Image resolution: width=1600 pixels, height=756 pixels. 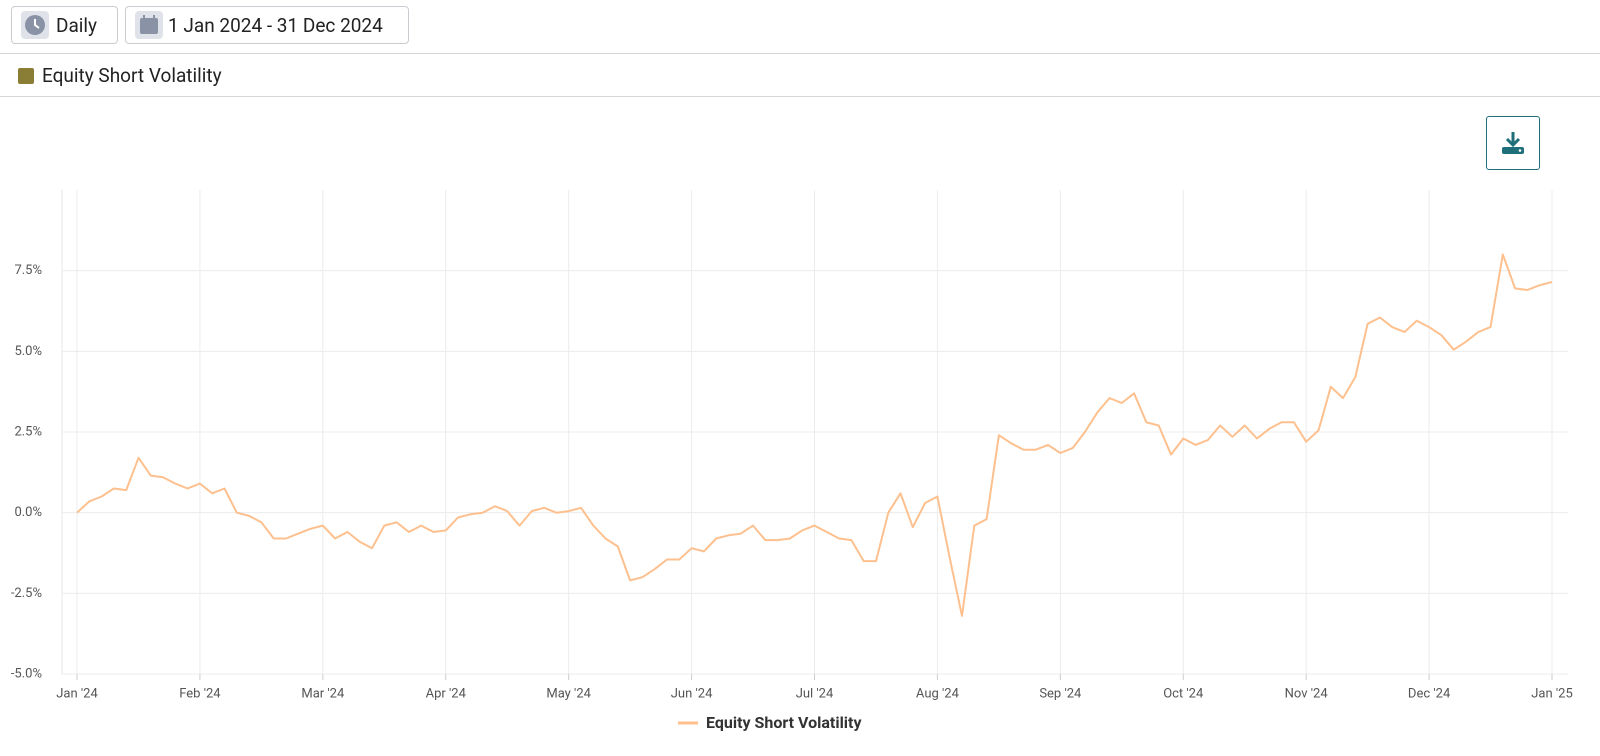 I want to click on x-tick-label: Oct '24, so click(x=1183, y=693).